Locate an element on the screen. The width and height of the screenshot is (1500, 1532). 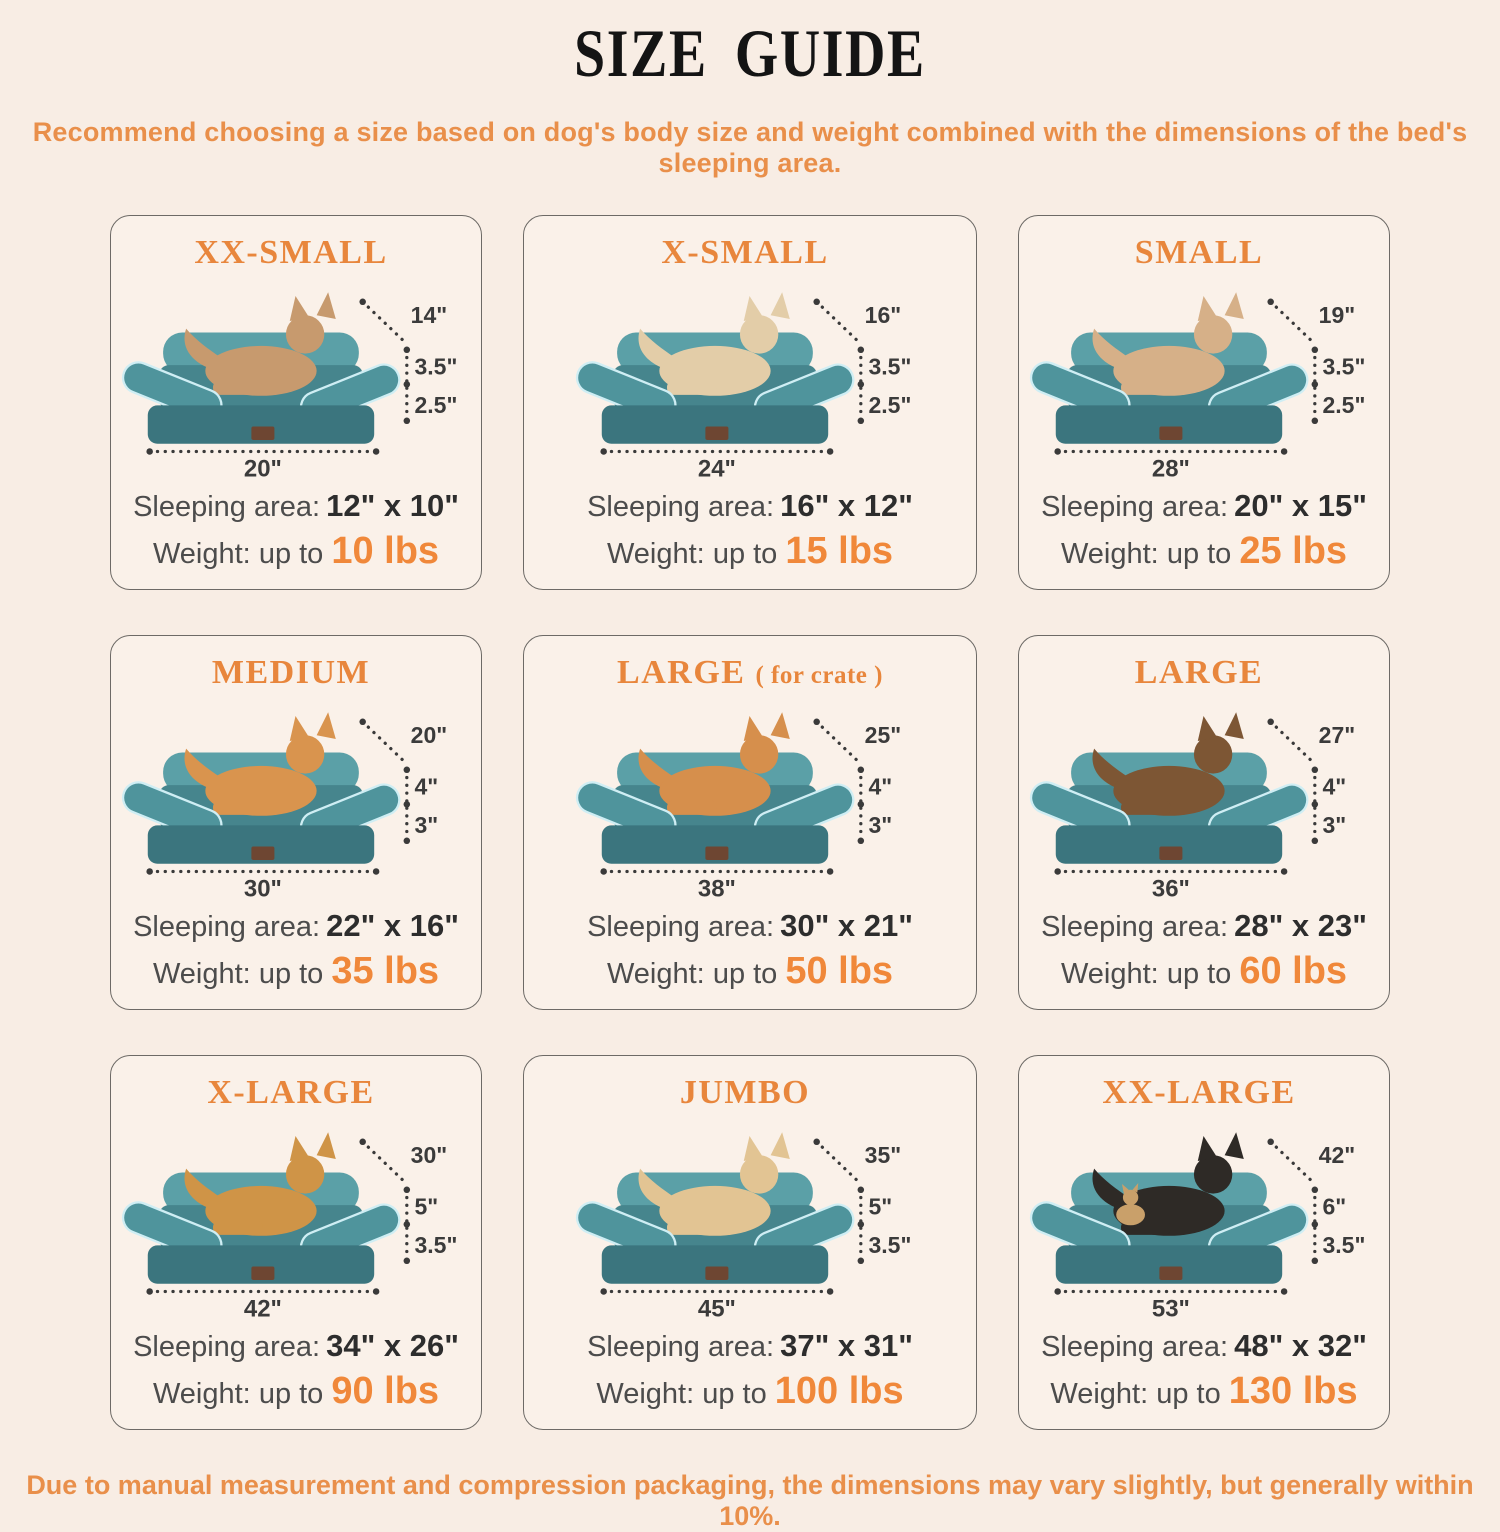
bed-illustration: 25" 4" 3" 38" is located at coordinates (738, 806).